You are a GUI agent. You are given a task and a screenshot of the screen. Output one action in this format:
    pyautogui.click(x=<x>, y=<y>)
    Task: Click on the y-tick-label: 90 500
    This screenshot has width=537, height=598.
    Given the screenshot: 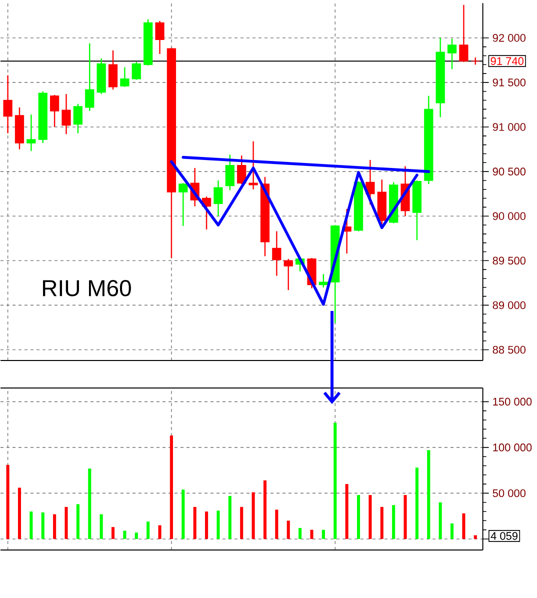 What is the action you would take?
    pyautogui.click(x=509, y=172)
    